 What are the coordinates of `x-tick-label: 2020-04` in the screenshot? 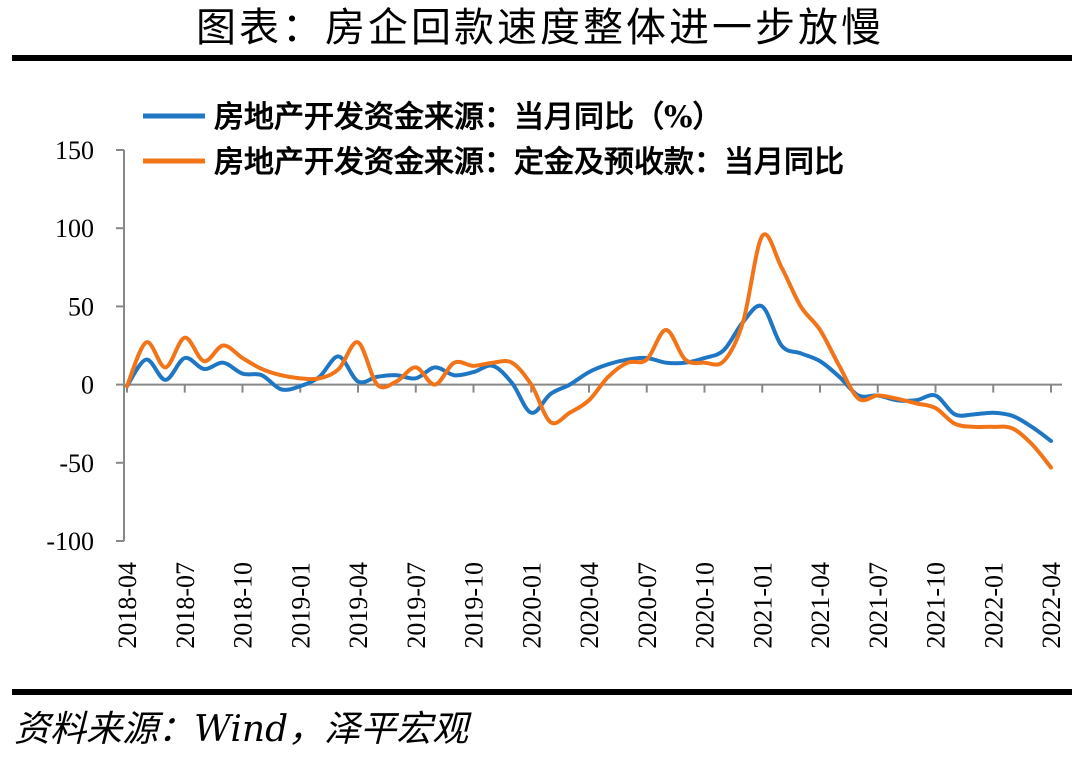 It's located at (589, 605).